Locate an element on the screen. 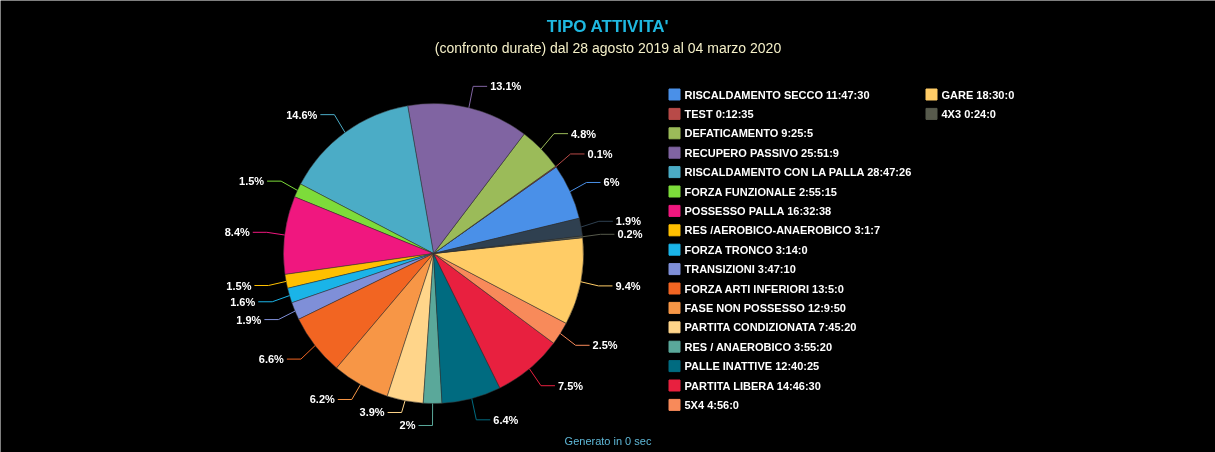 This screenshot has width=1215, height=452. legend-label: 4X3 0:24:0 is located at coordinates (968, 113).